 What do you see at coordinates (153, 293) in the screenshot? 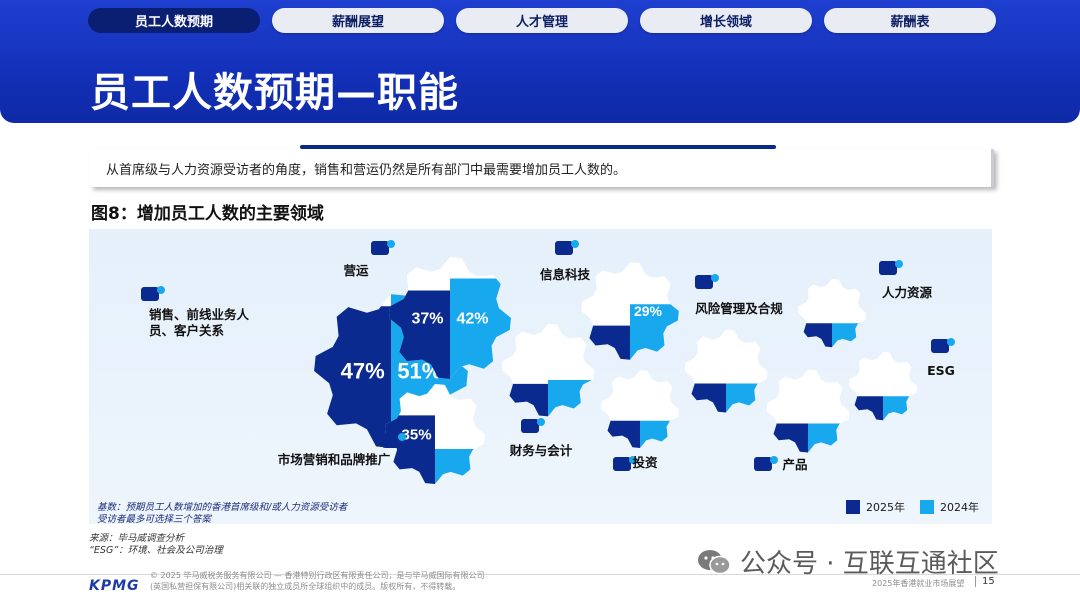
I see `money-stack-icon` at bounding box center [153, 293].